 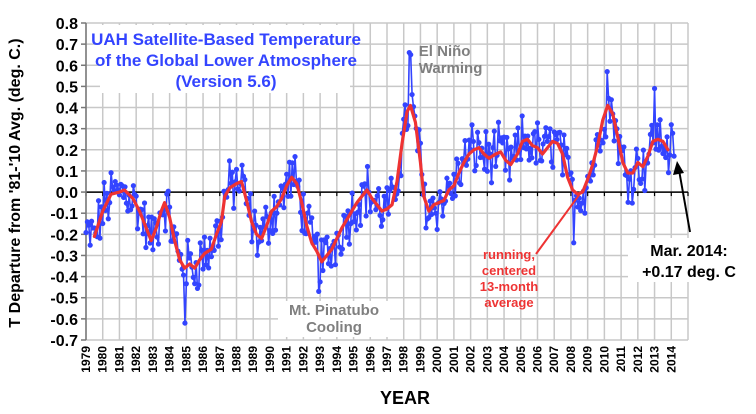 I want to click on y-tick-label: 0.6, so click(x=67, y=66).